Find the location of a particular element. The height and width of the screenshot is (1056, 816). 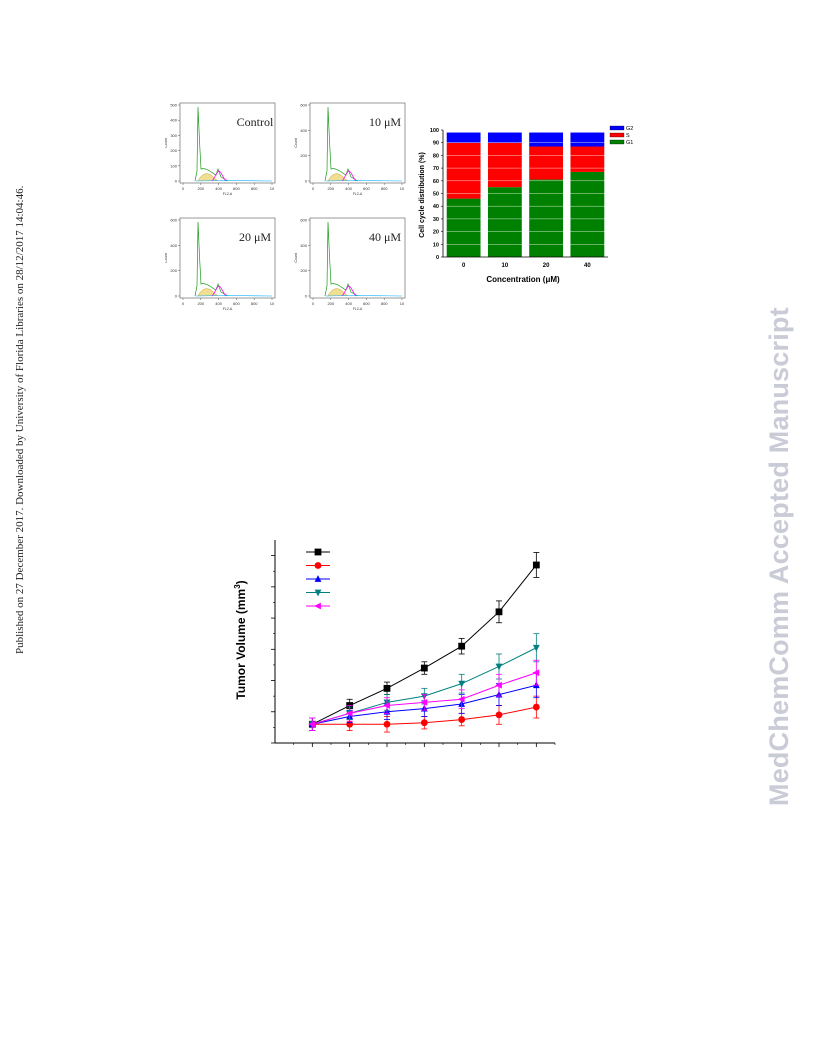

histogram-trace-g1 is located at coordinates (341, 259).